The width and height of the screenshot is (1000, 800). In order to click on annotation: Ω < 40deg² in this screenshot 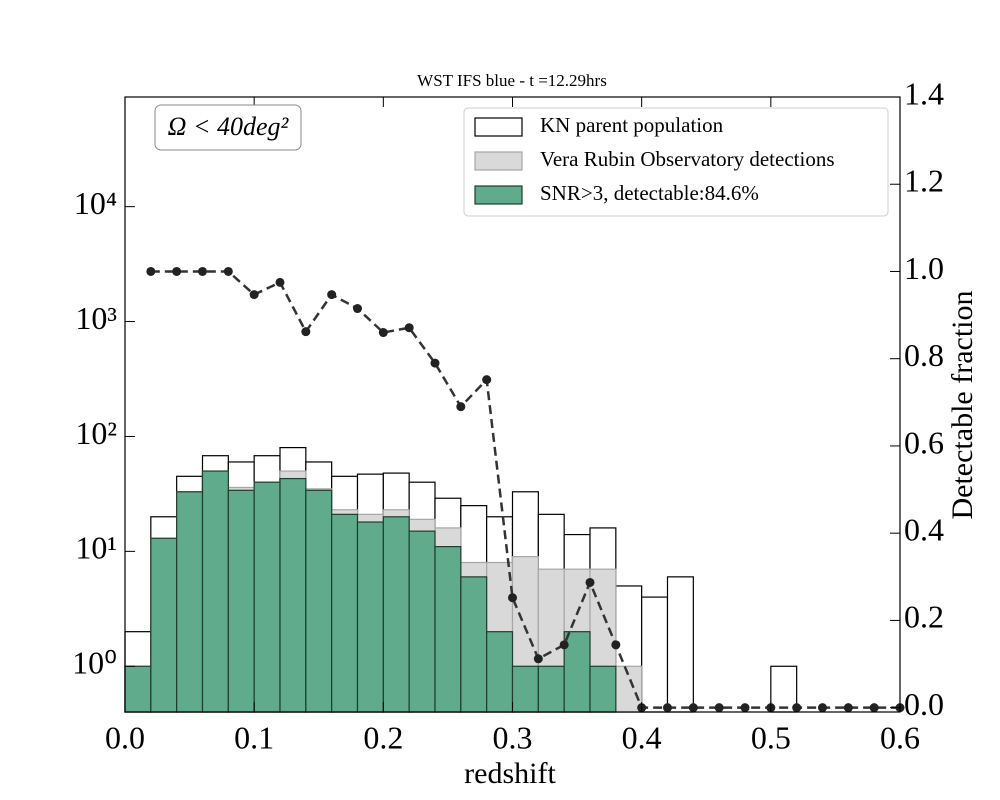, I will do `click(229, 126)`.